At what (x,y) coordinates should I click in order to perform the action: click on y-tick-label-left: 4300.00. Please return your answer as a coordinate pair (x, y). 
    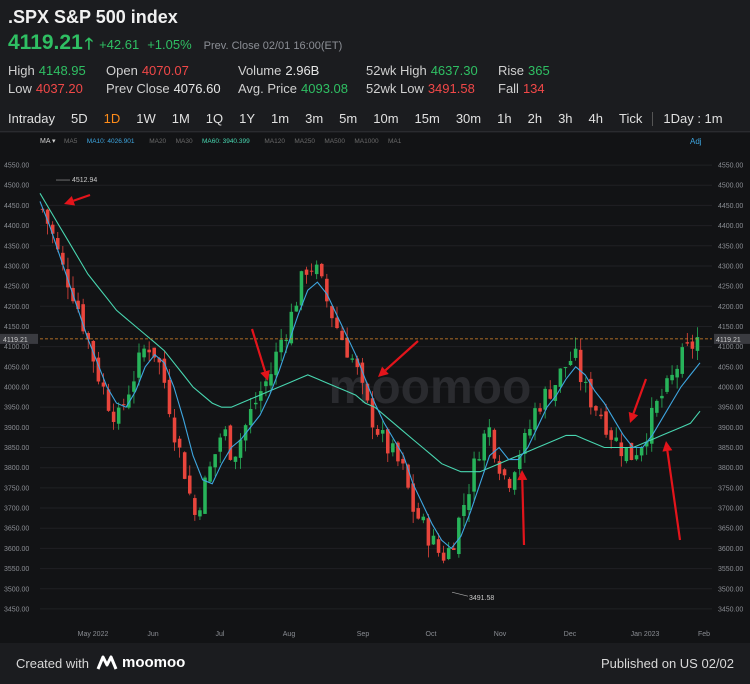
    Looking at the image, I should click on (16, 266).